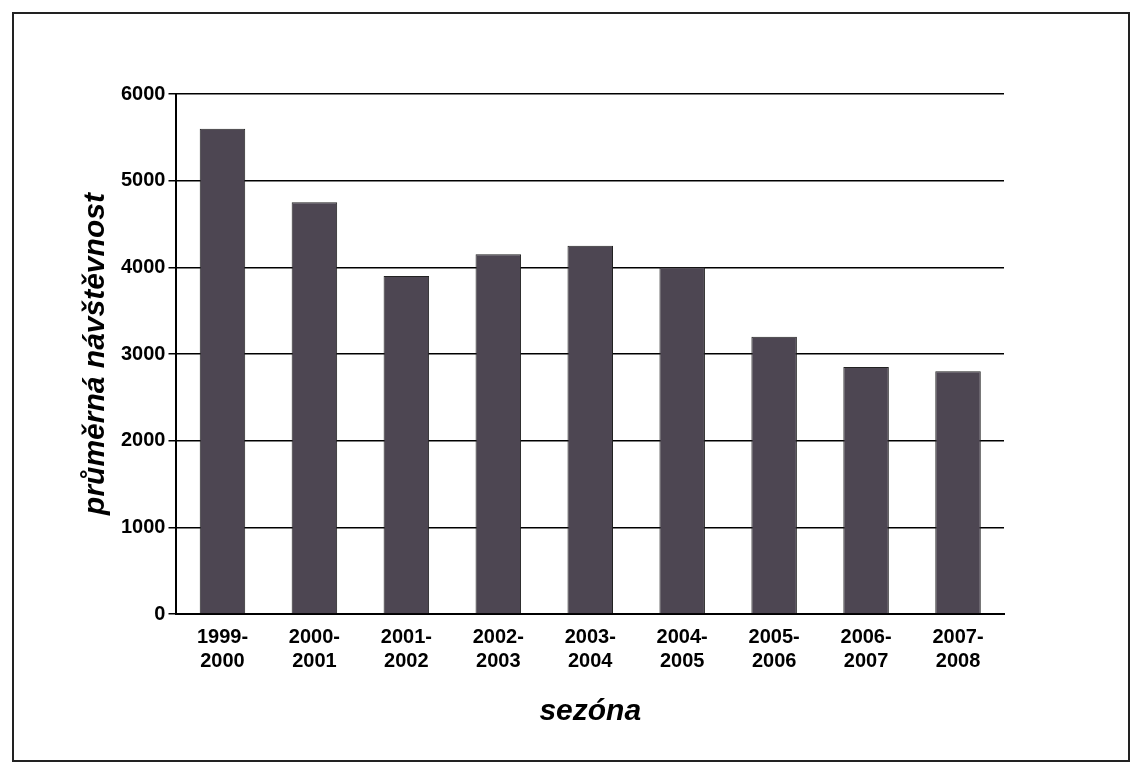  I want to click on x-tick-label: 2004- 2005, so click(682, 647).